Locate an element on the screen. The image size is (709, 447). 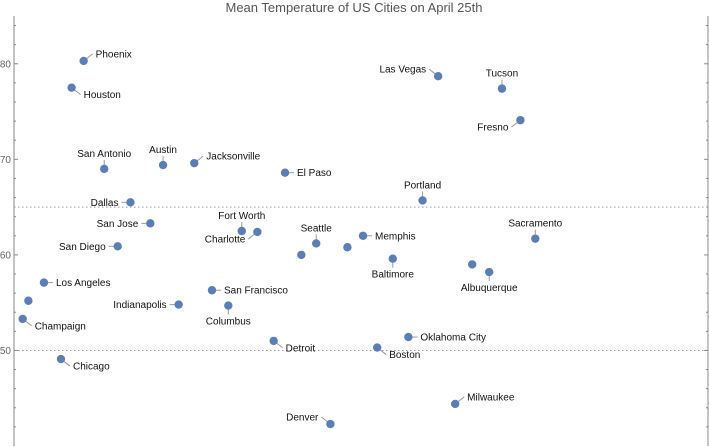
y-tick-label: 50 is located at coordinates (5, 351).